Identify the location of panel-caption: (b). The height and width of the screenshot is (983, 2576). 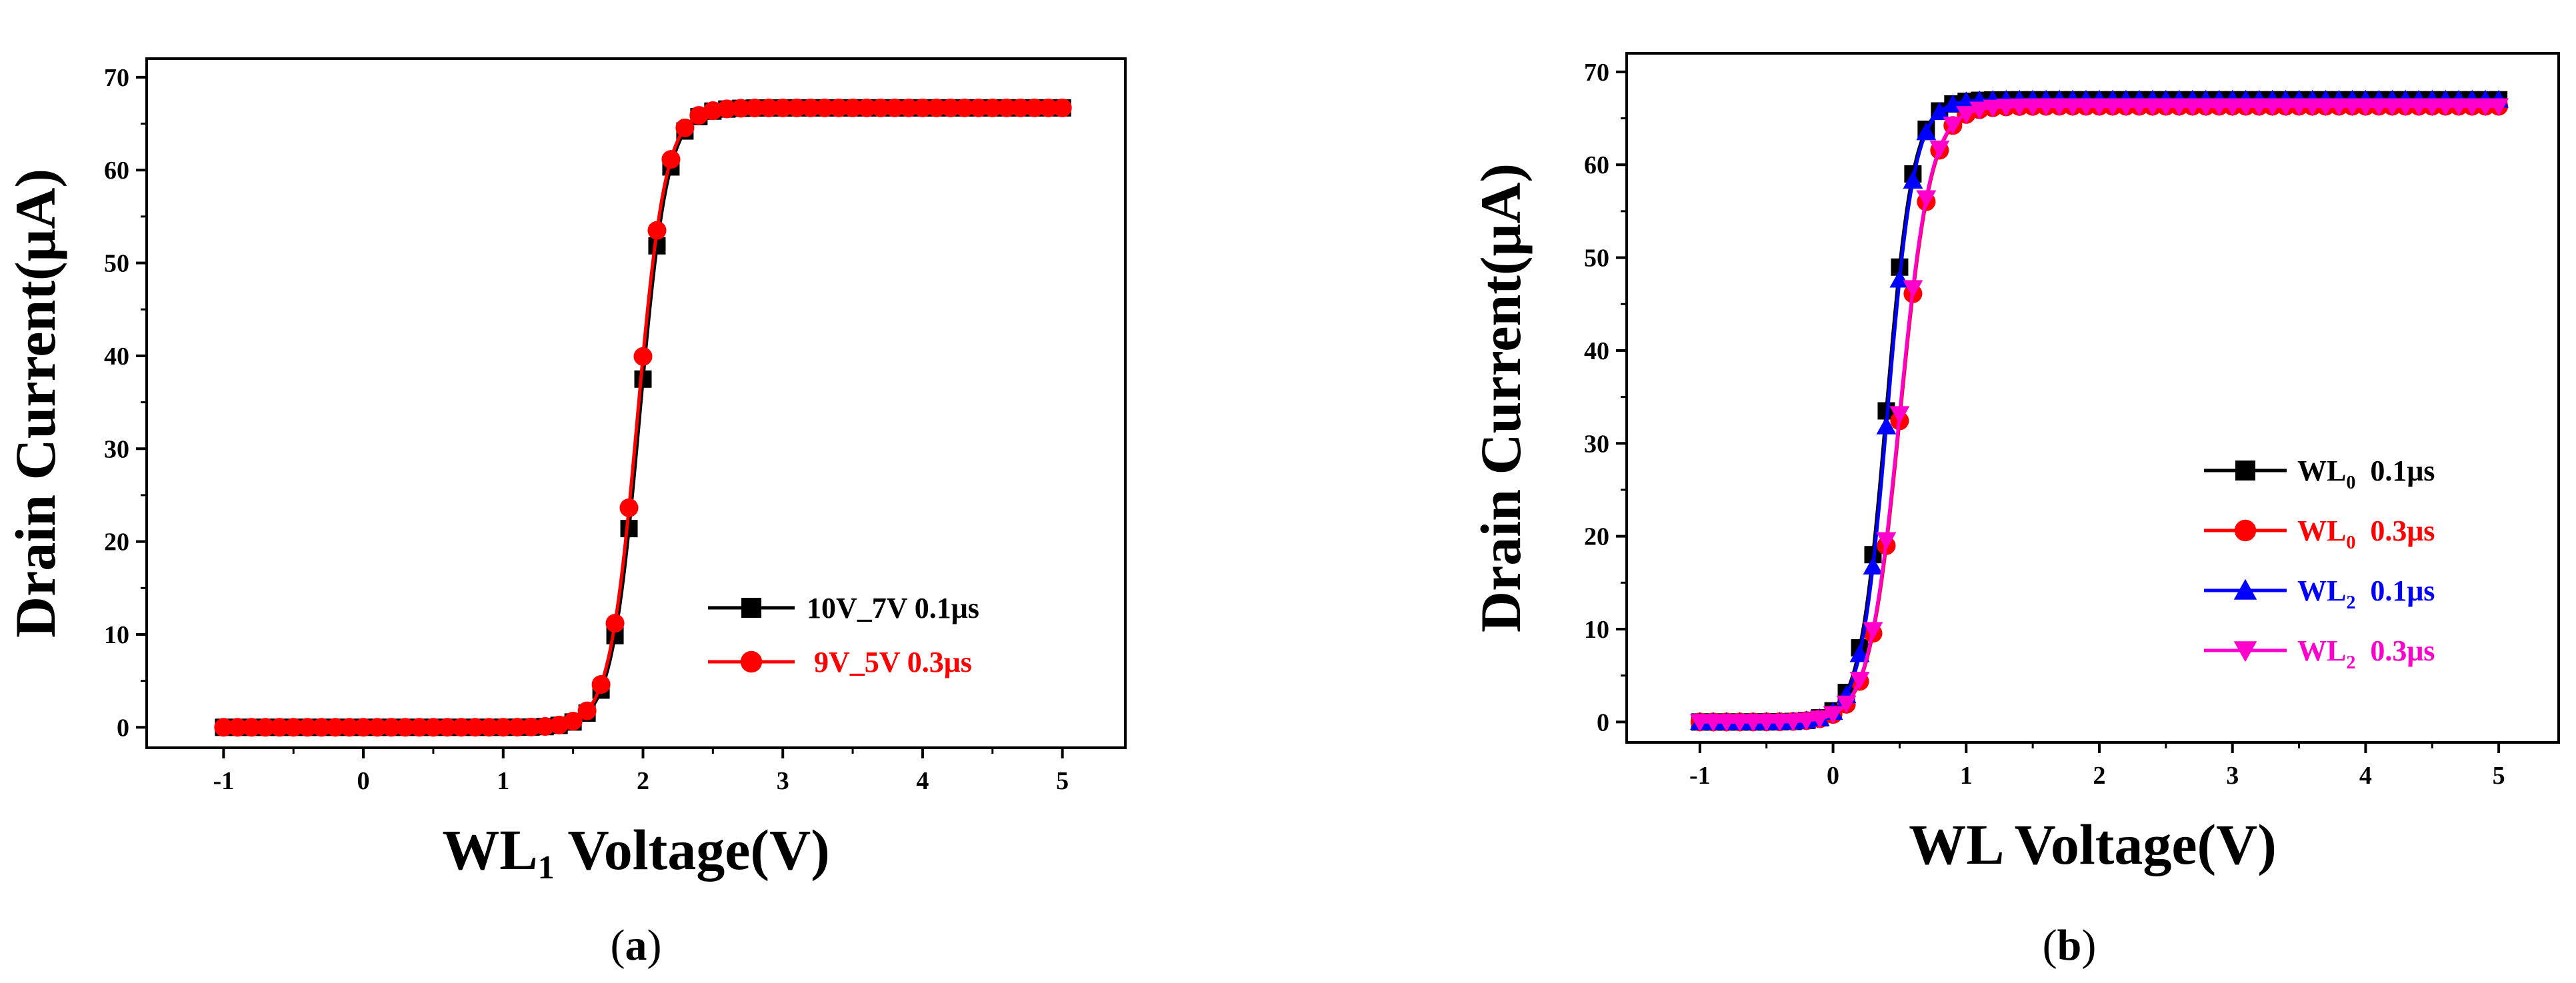
(2070, 946).